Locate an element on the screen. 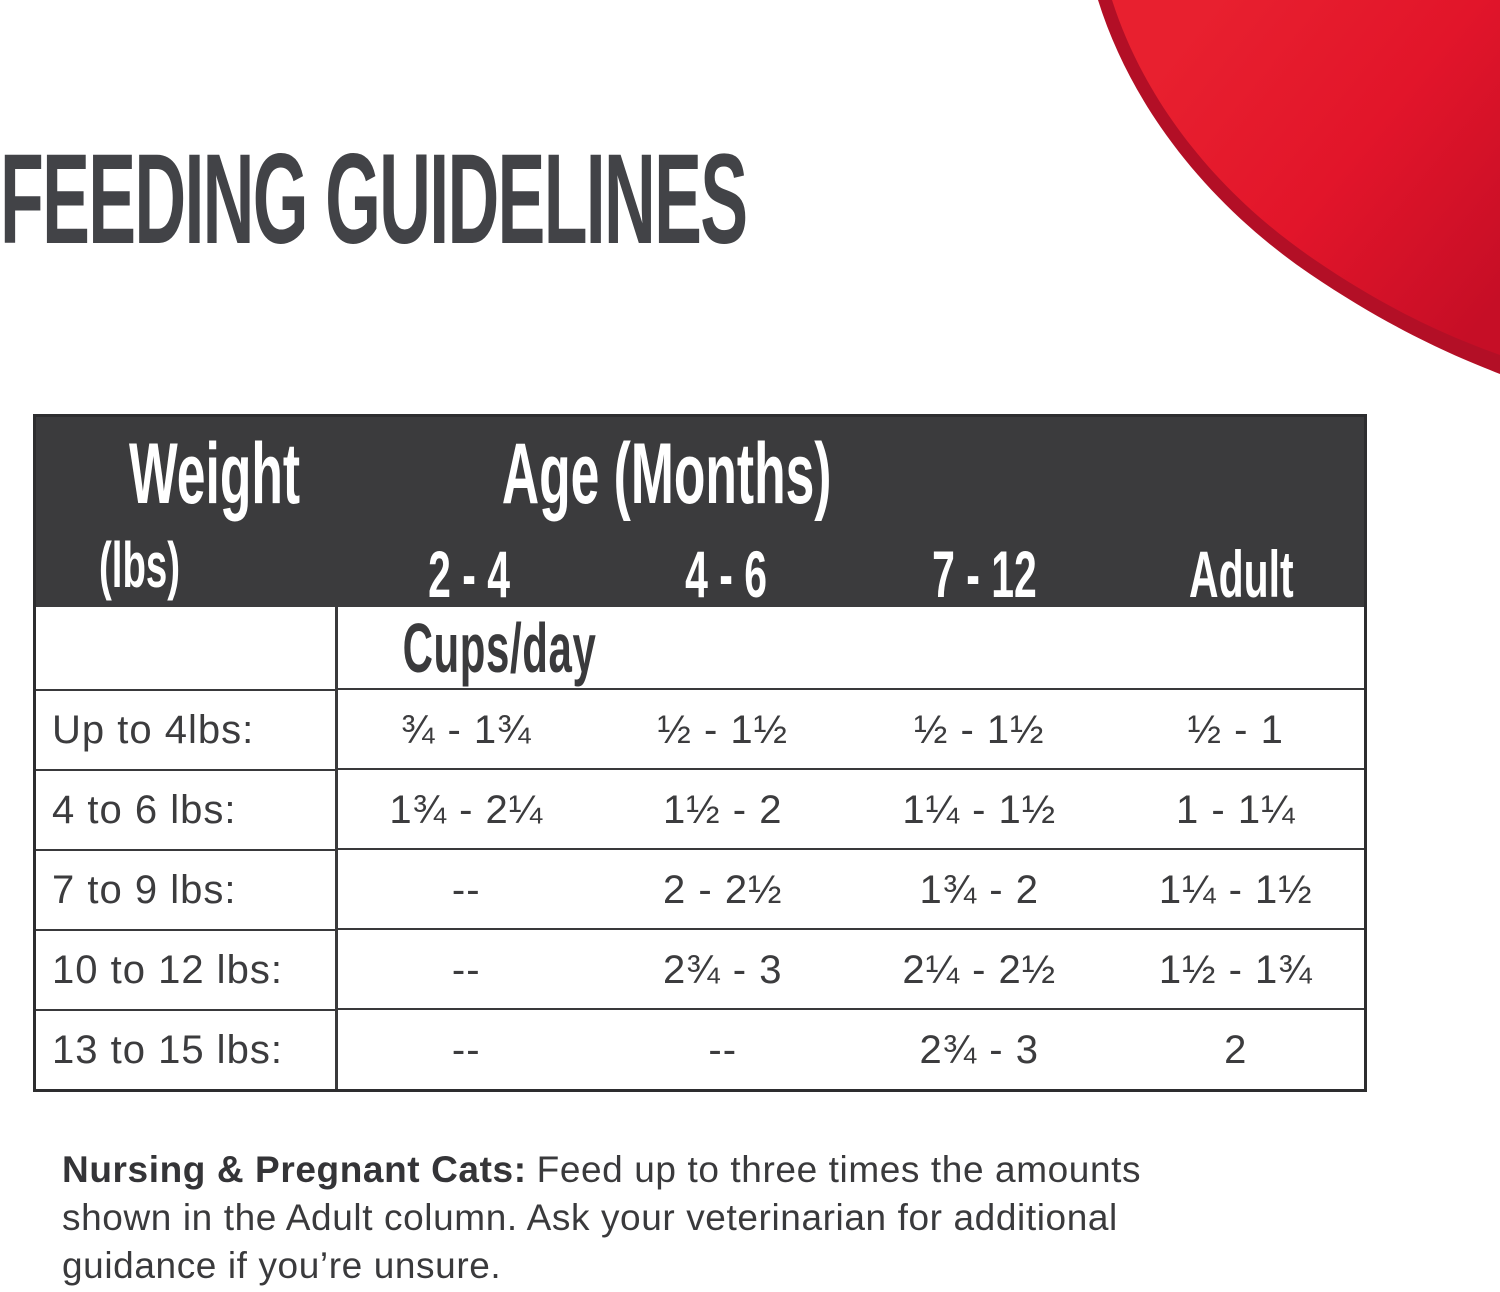  weight-cell: 10 to 12 lbs: is located at coordinates (187, 969).